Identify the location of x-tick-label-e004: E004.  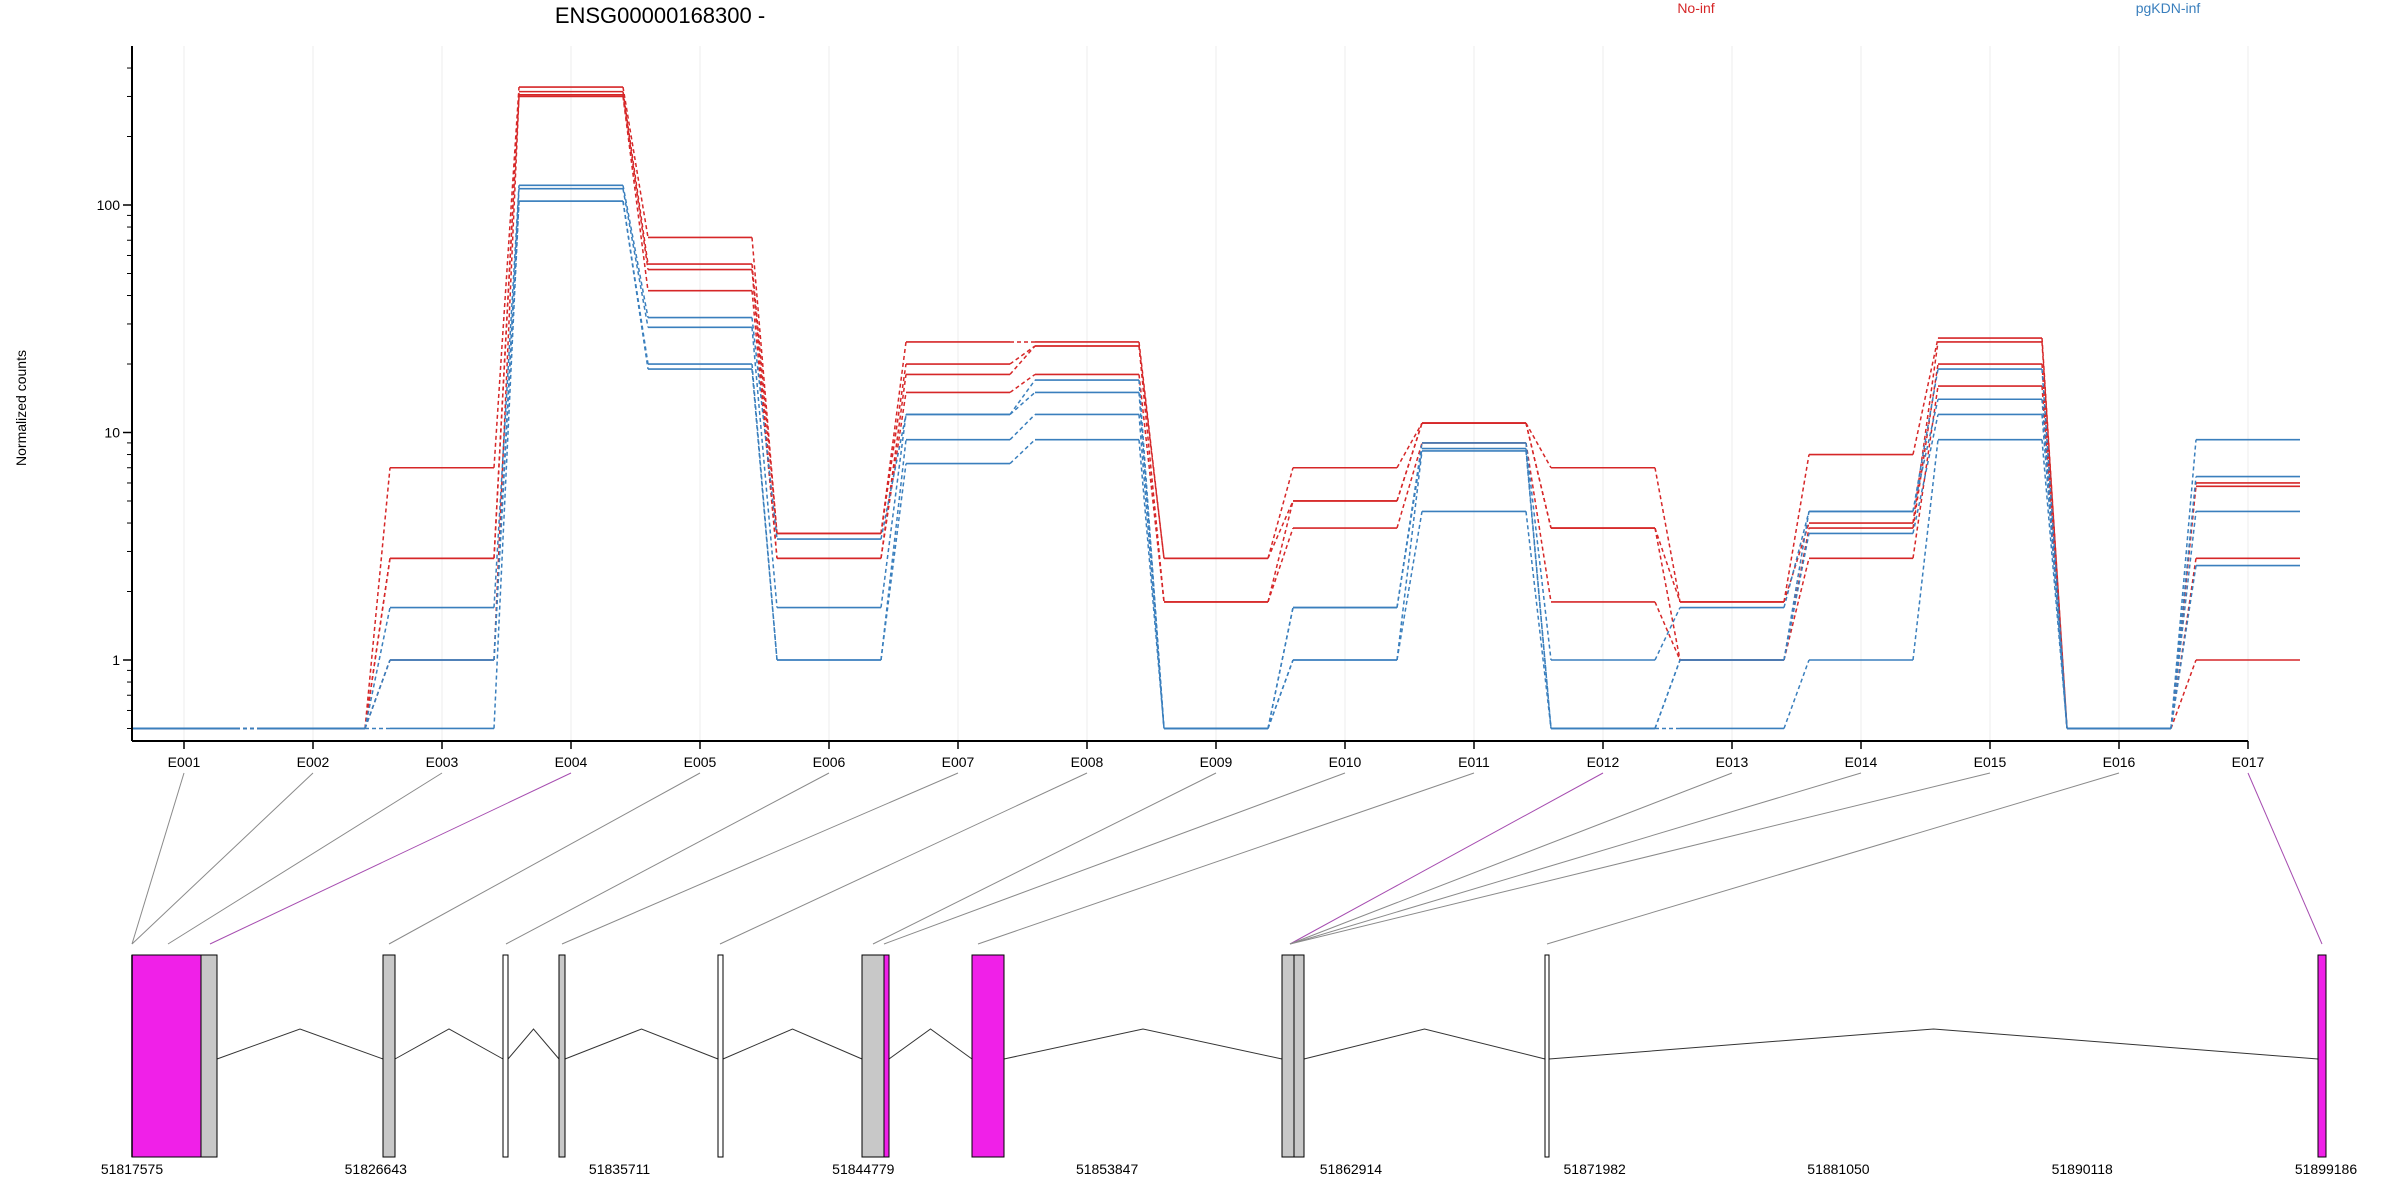
(571, 762).